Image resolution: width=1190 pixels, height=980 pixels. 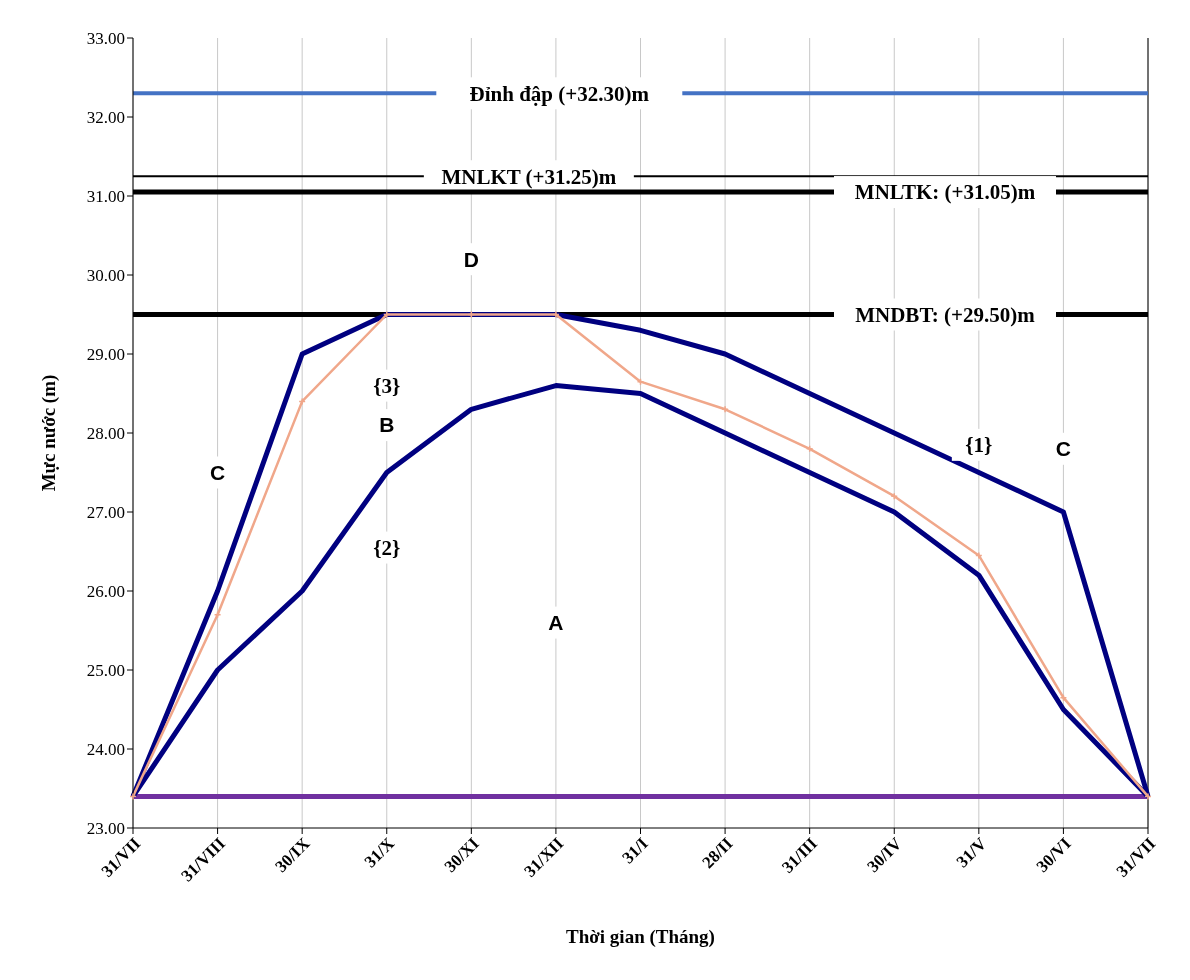 I want to click on annotation: D, so click(x=471, y=259).